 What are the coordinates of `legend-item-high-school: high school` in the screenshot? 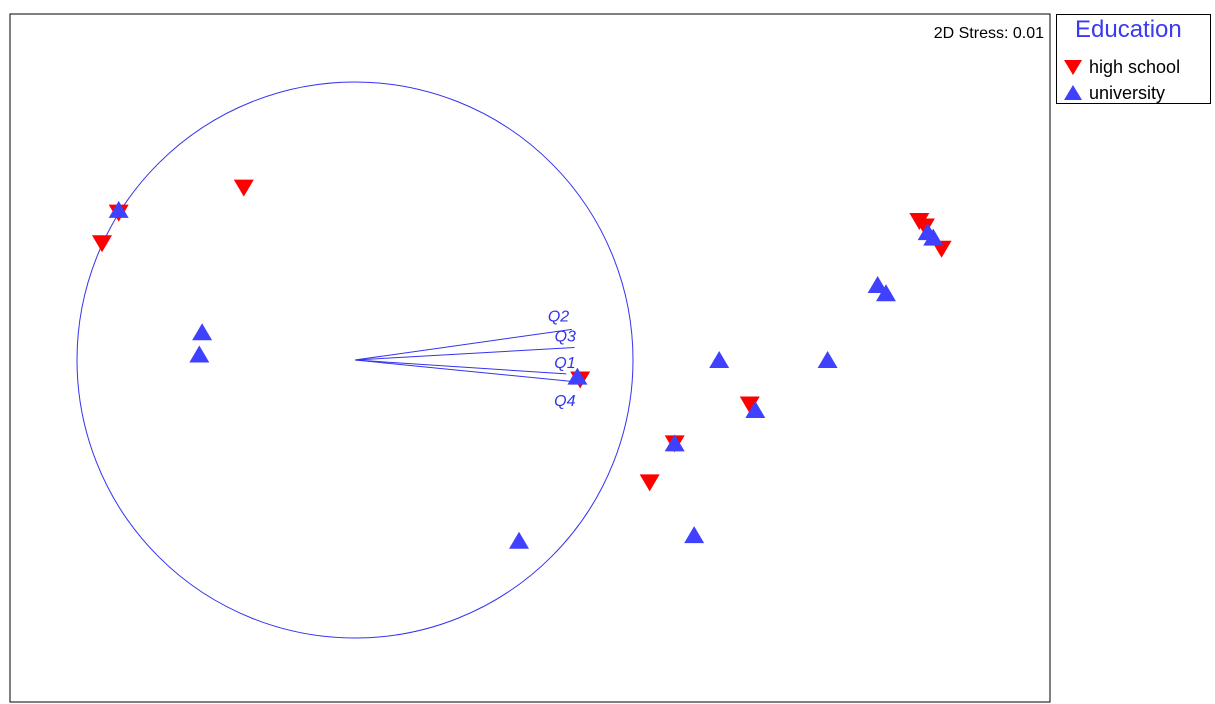 It's located at (1121, 67).